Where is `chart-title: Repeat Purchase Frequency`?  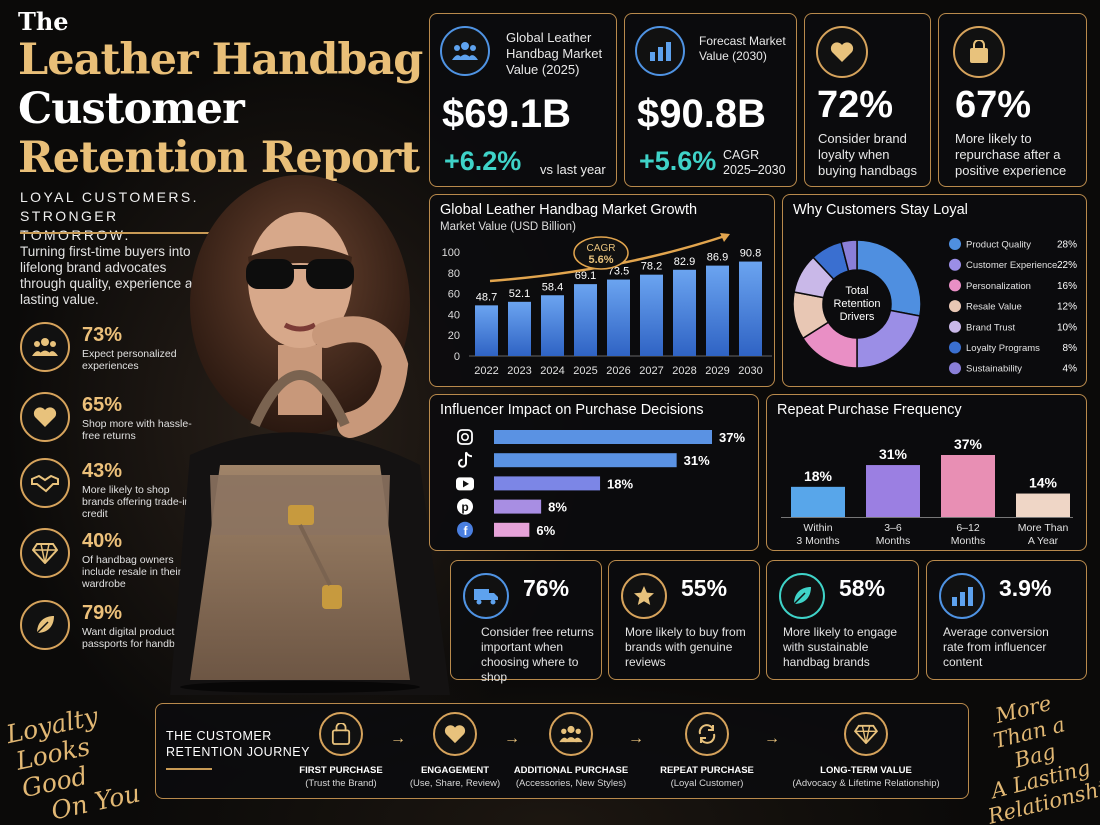 chart-title: Repeat Purchase Frequency is located at coordinates (869, 410).